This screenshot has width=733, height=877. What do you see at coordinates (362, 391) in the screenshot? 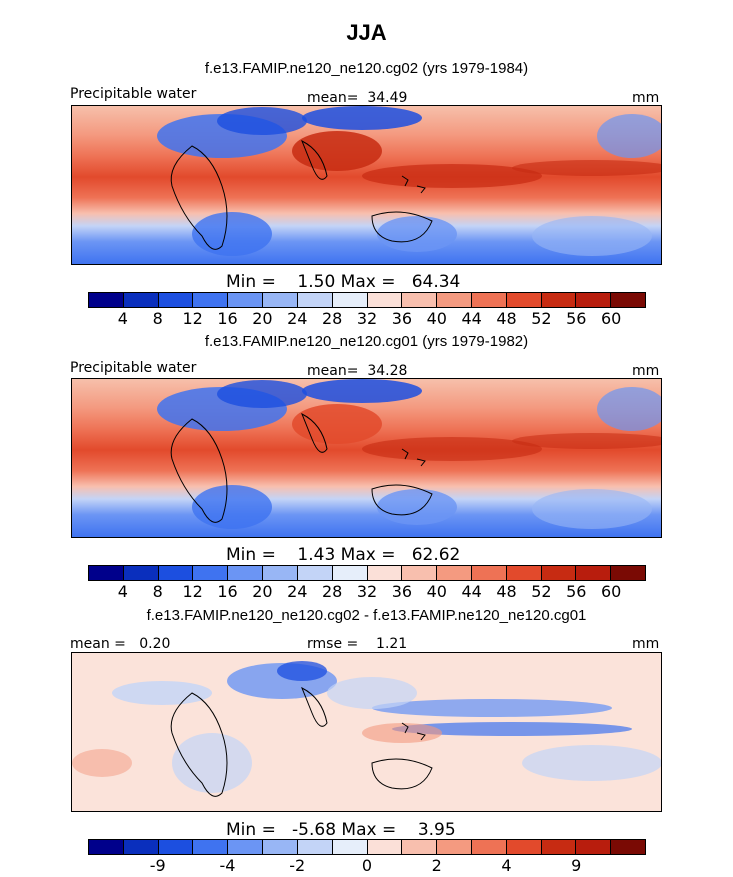
I see `panel-2-asia-dry` at bounding box center [362, 391].